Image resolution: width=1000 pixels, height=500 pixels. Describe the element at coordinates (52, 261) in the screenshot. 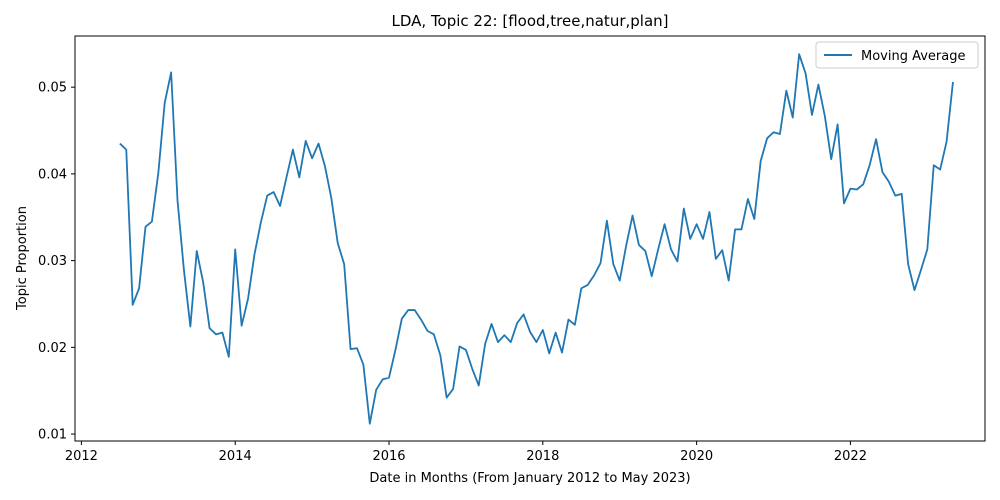

I see `y-tick-label: 0.03` at that location.